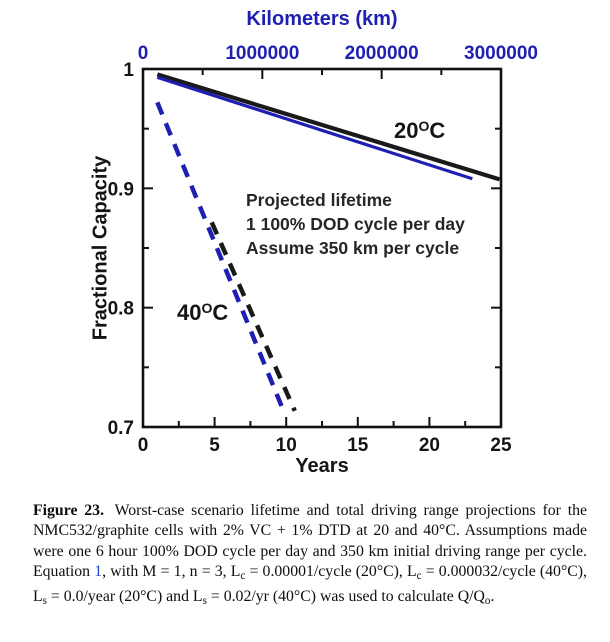 Image resolution: width=610 pixels, height=642 pixels. I want to click on caption-segment: Figure 23., so click(69, 510).